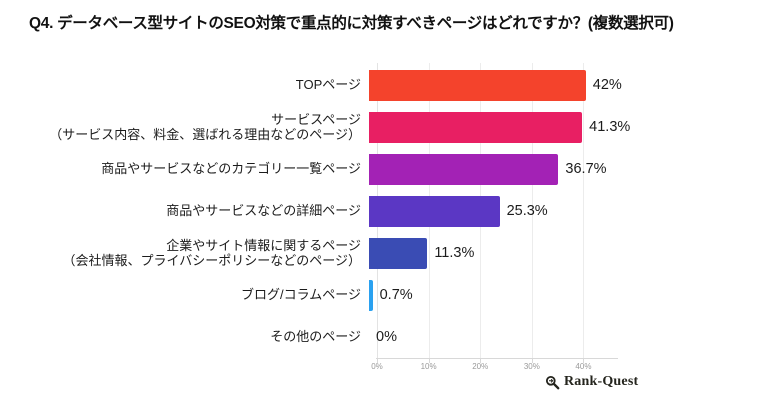 This screenshot has height=402, width=768. Describe the element at coordinates (377, 366) in the screenshot. I see `x-tick-label: 0%` at that location.